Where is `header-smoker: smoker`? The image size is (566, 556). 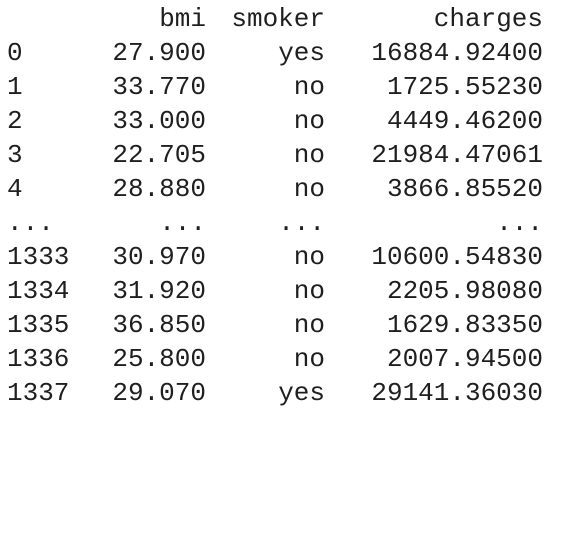 header-smoker: smoker is located at coordinates (278, 19).